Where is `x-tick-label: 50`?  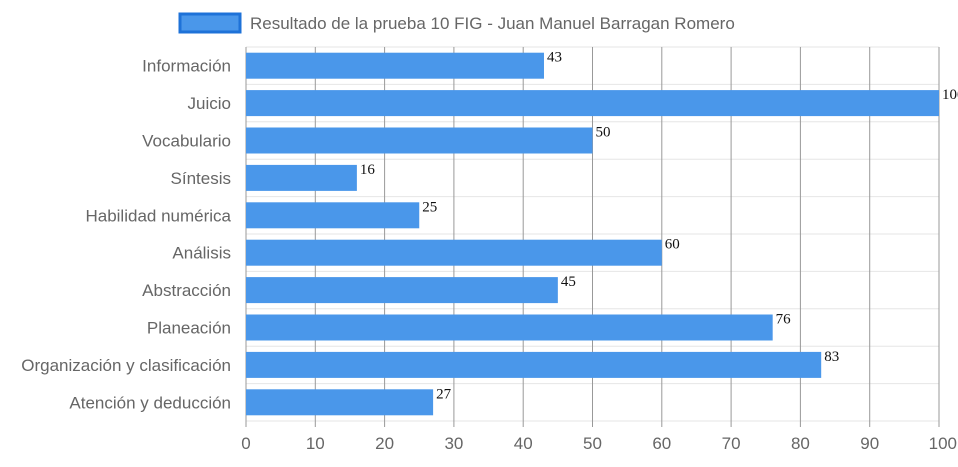 x-tick-label: 50 is located at coordinates (592, 443).